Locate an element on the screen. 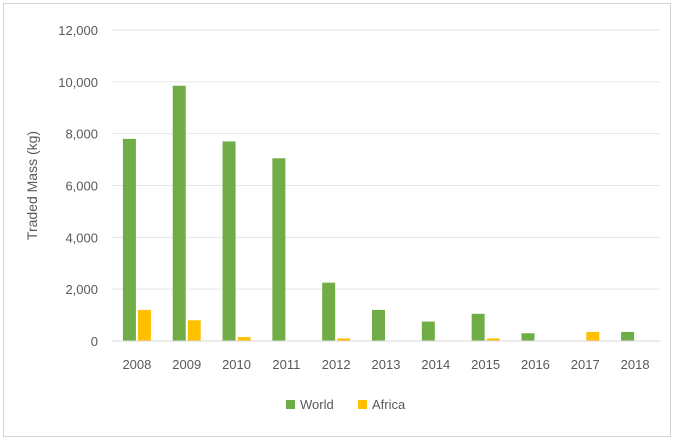  y-tick-label: 8,000 is located at coordinates (81, 134).